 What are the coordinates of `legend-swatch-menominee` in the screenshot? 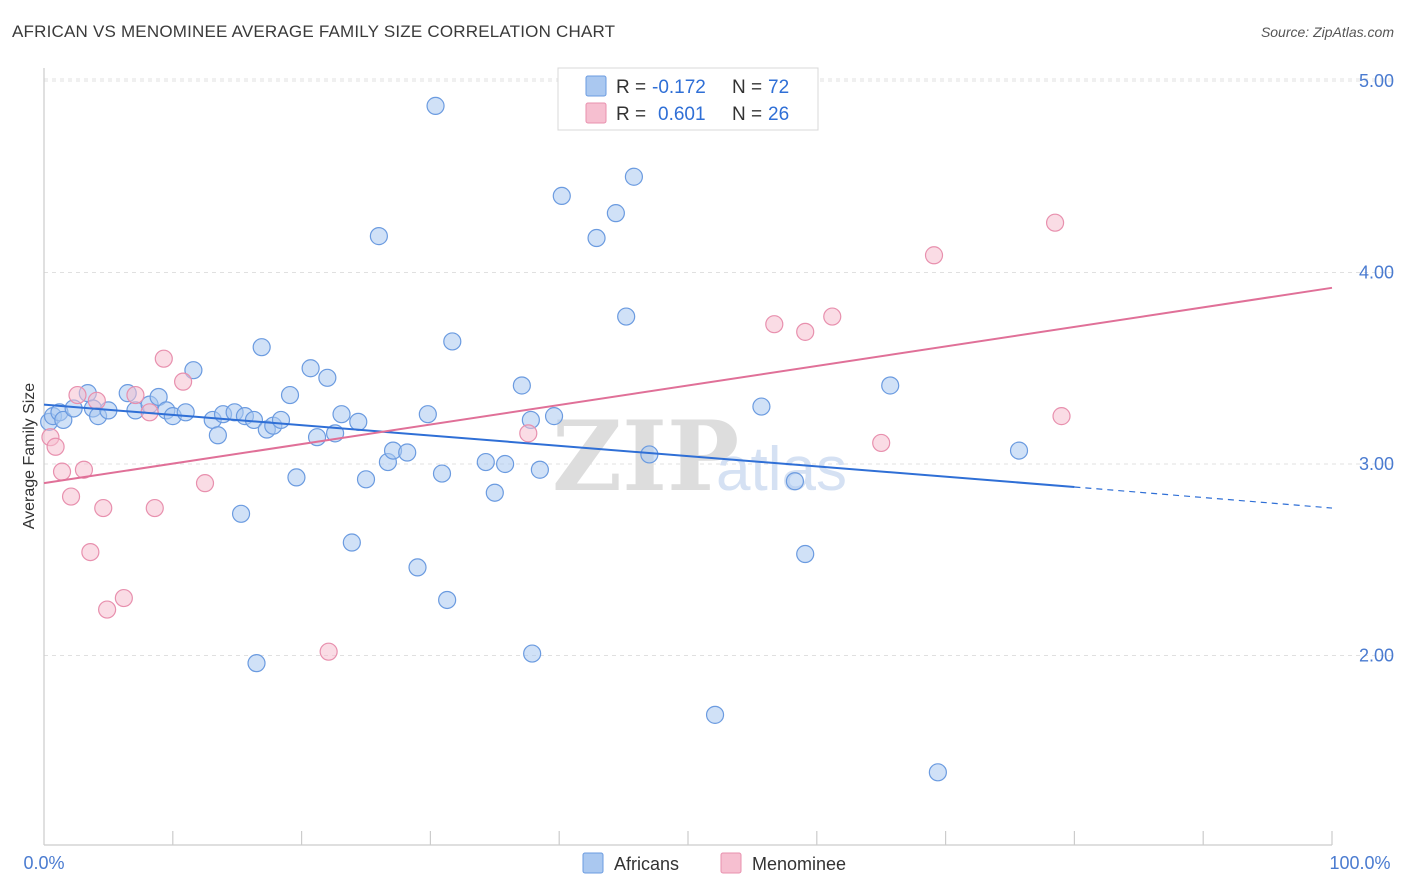 It's located at (596, 113).